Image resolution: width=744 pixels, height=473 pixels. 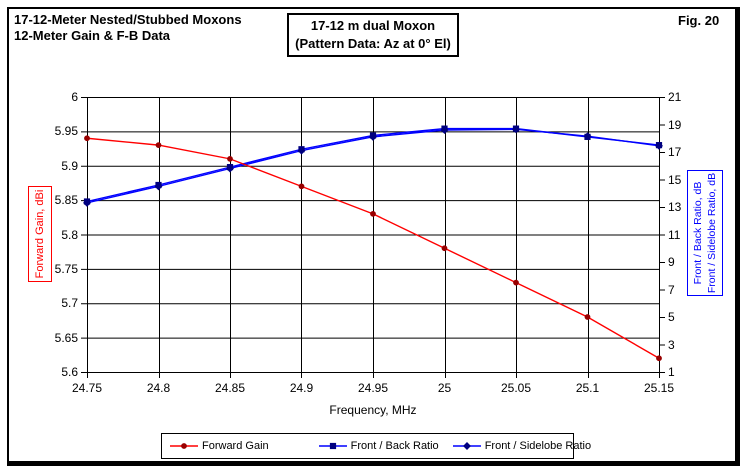 I want to click on left-tick-label: 5.7, so click(x=69, y=303).